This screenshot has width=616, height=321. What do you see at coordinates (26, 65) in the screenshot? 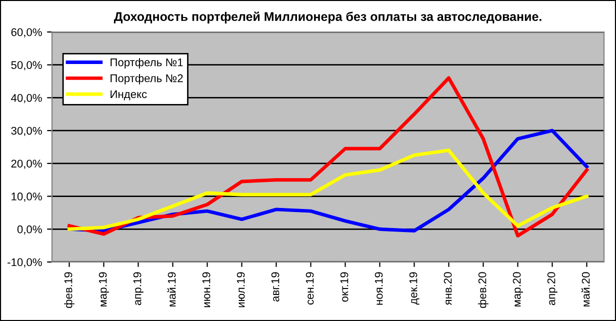
I see `y-tick-label: 50,0%` at bounding box center [26, 65].